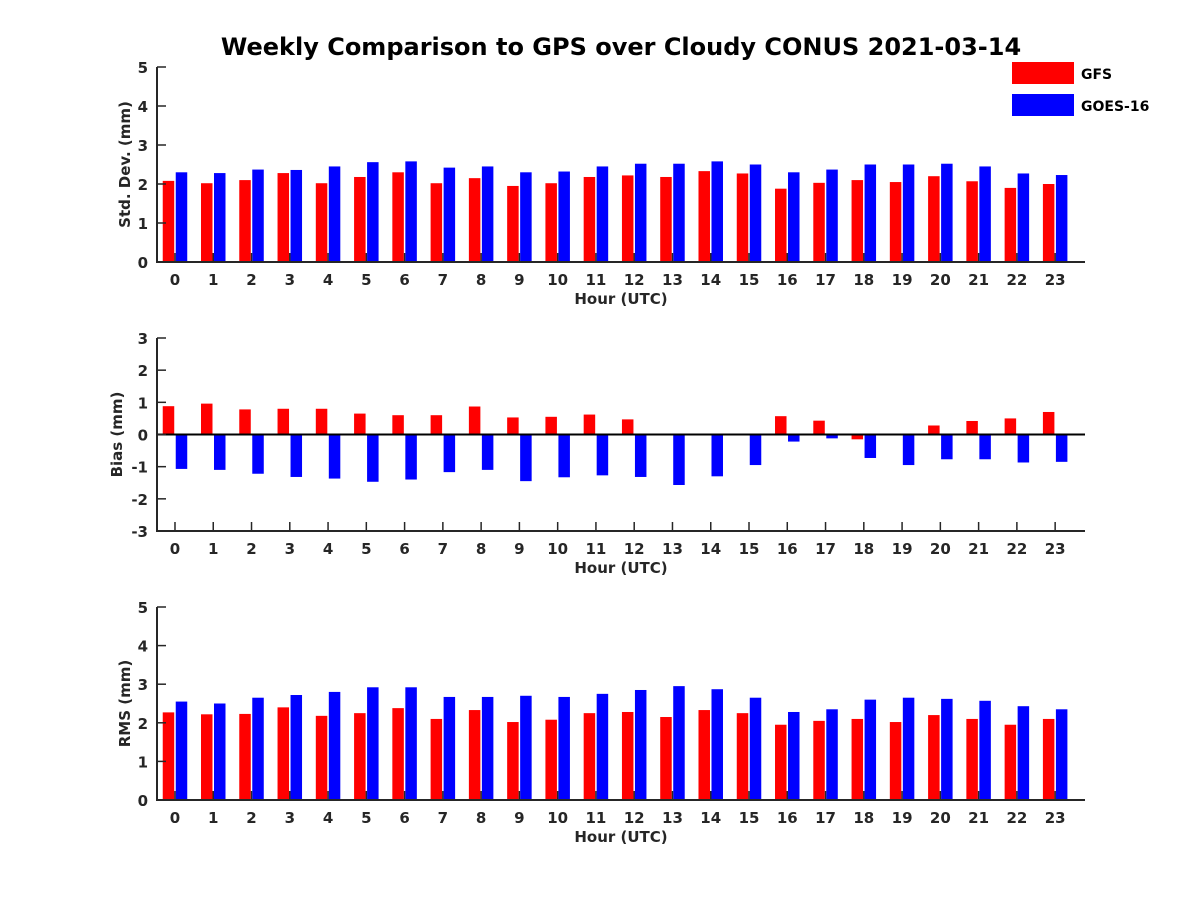  What do you see at coordinates (787, 818) in the screenshot?
I see `x-tick-label-rms-16: 16` at bounding box center [787, 818].